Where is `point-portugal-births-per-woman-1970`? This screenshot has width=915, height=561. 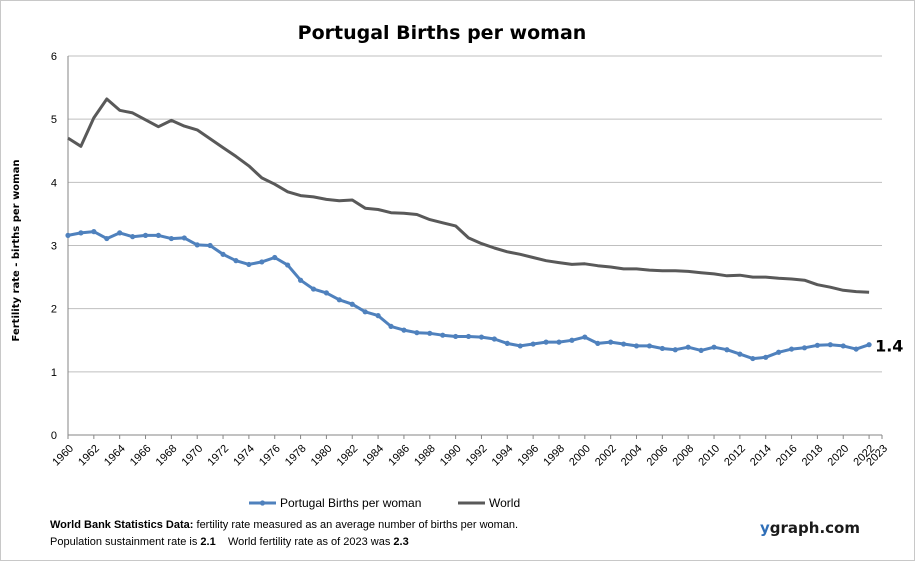 point-portugal-births-per-woman-1970 is located at coordinates (197, 245).